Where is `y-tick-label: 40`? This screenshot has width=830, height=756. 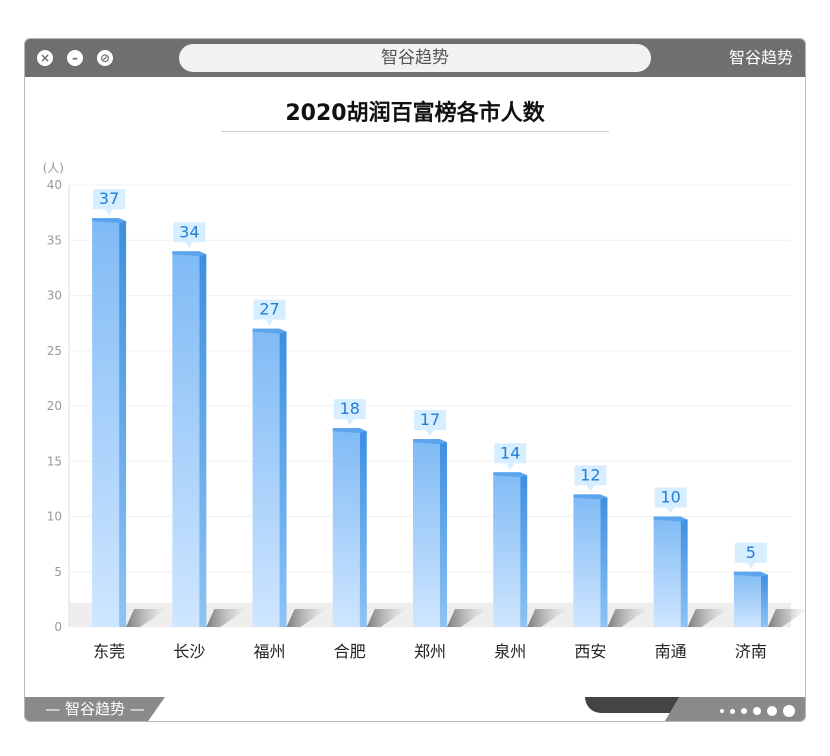 y-tick-label: 40 is located at coordinates (54, 185).